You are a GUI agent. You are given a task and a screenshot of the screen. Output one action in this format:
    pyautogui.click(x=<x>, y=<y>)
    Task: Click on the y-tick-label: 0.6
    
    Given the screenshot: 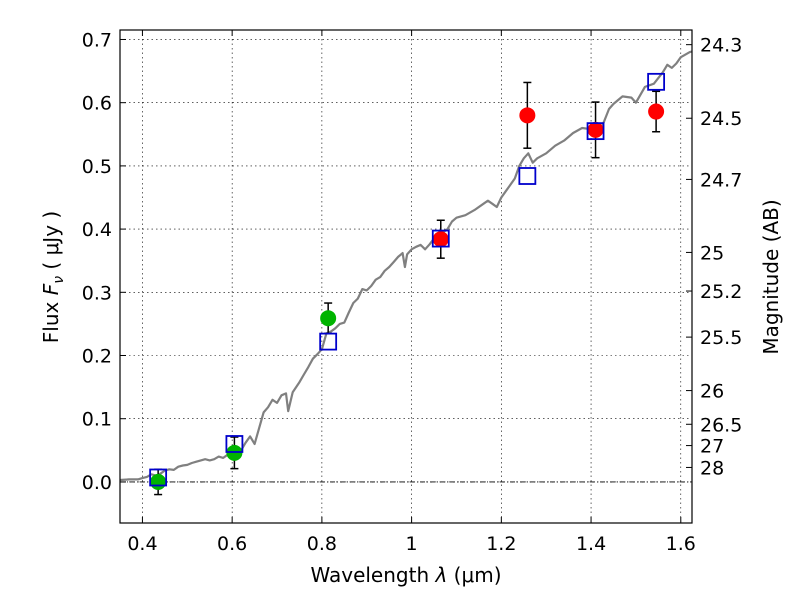 What is the action you would take?
    pyautogui.click(x=97, y=104)
    